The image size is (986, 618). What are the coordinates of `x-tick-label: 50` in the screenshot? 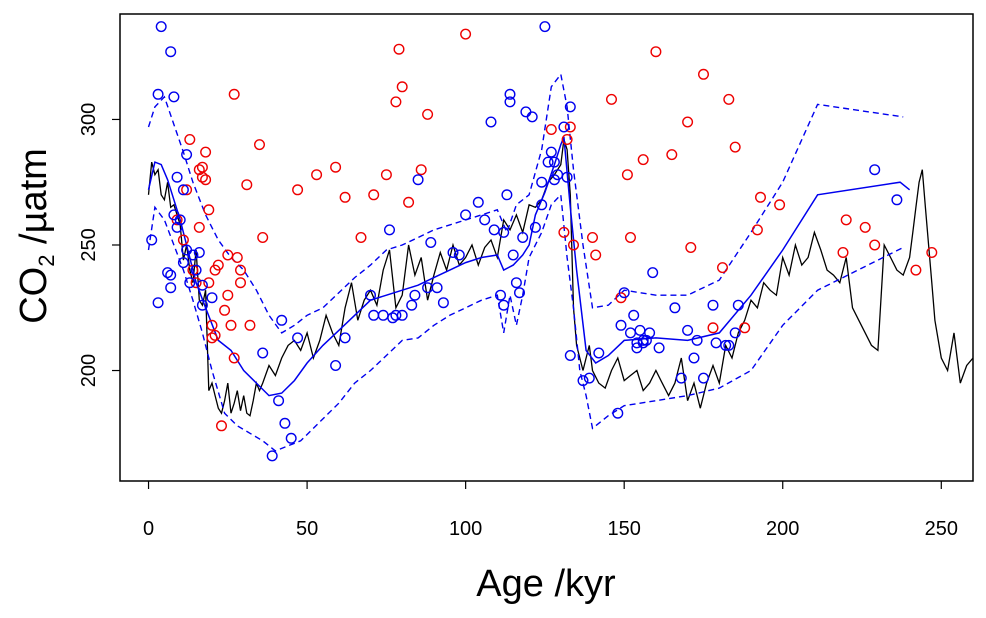 It's located at (307, 529).